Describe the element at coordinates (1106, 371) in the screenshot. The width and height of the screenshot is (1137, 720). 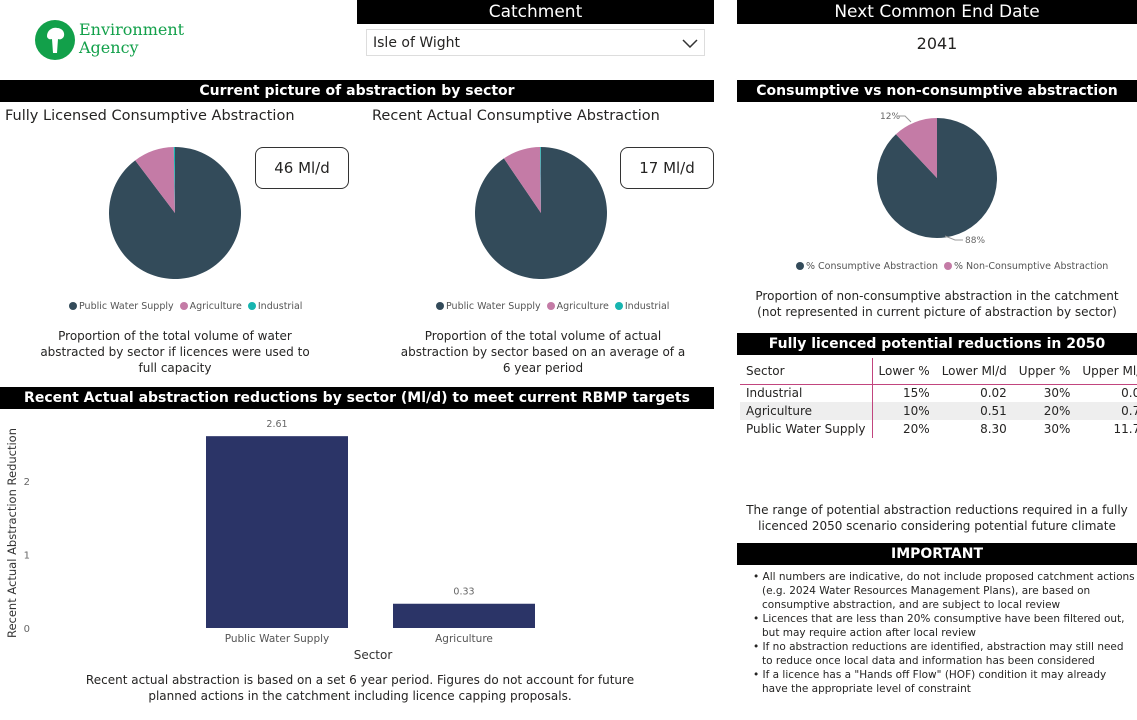
I see `col-upper-mld: Upper Ml/d` at that location.